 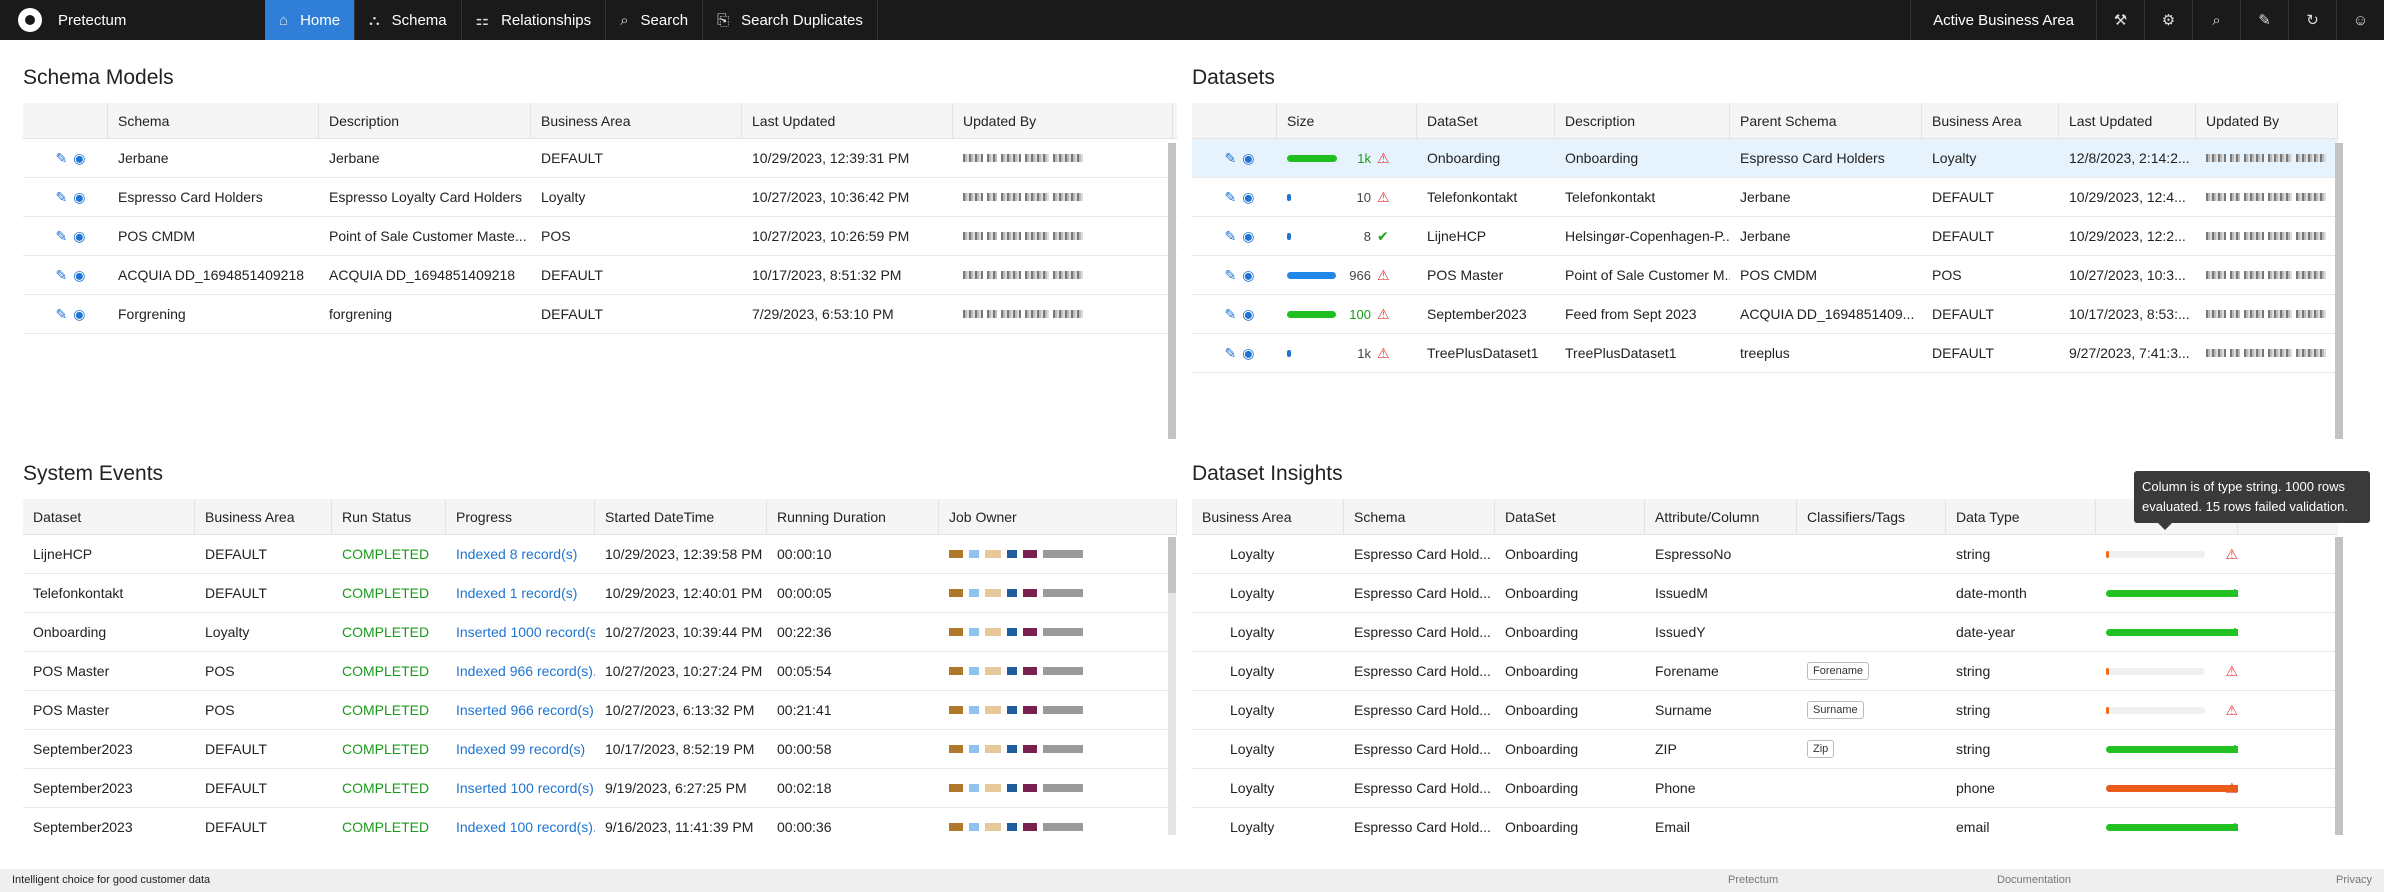 What do you see at coordinates (2312, 20) in the screenshot?
I see `refresh-icon: ↻` at bounding box center [2312, 20].